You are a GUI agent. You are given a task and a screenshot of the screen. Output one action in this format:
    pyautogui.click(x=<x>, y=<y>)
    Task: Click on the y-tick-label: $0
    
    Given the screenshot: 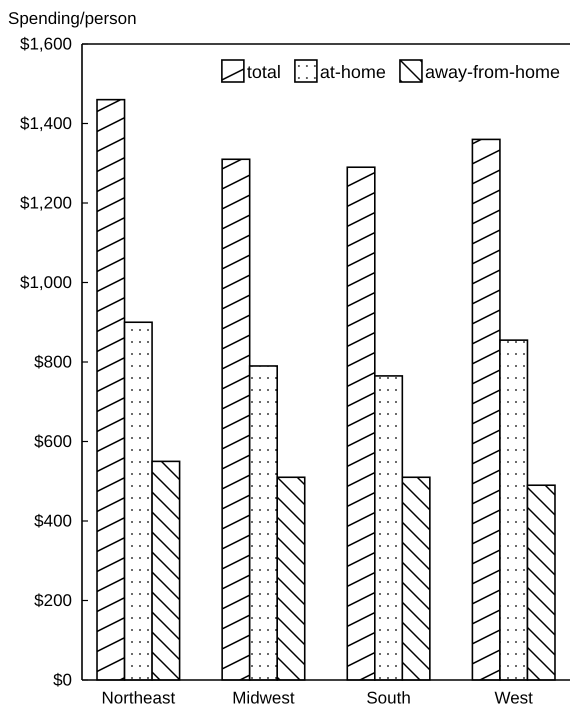 What is the action you would take?
    pyautogui.click(x=62, y=680)
    